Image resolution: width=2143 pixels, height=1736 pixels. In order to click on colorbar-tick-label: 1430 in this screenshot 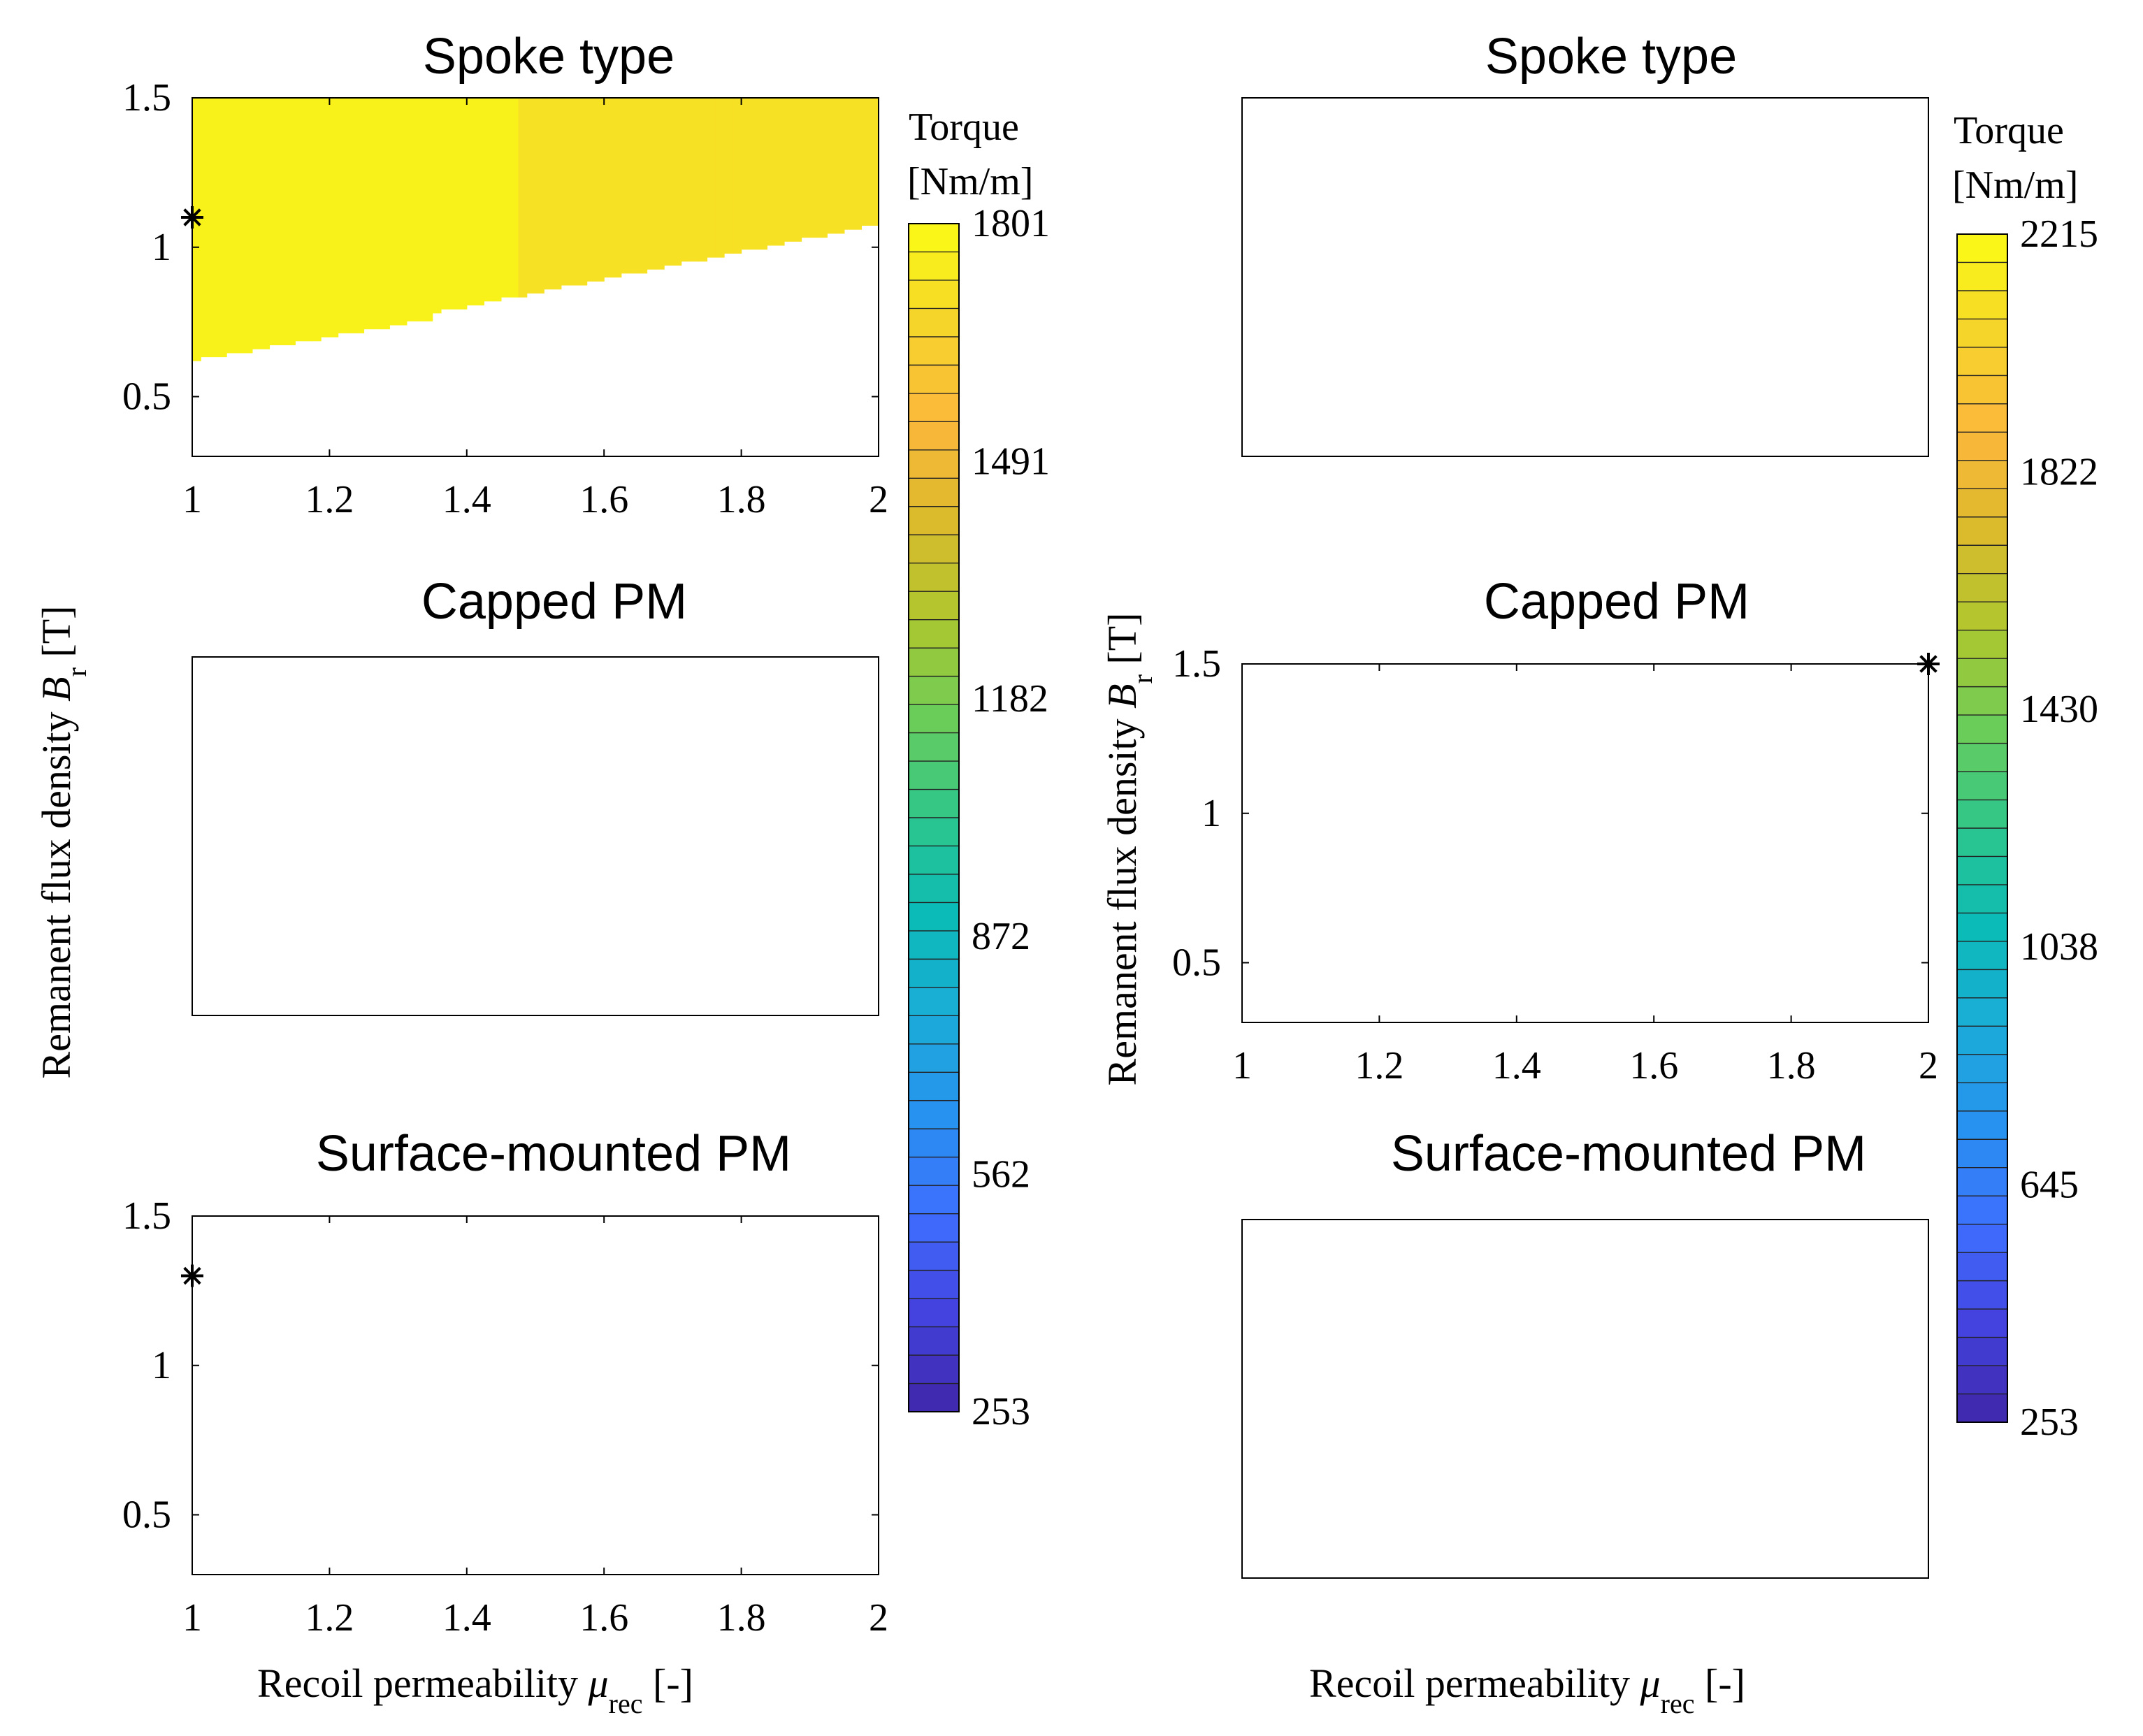, I will do `click(2059, 709)`.